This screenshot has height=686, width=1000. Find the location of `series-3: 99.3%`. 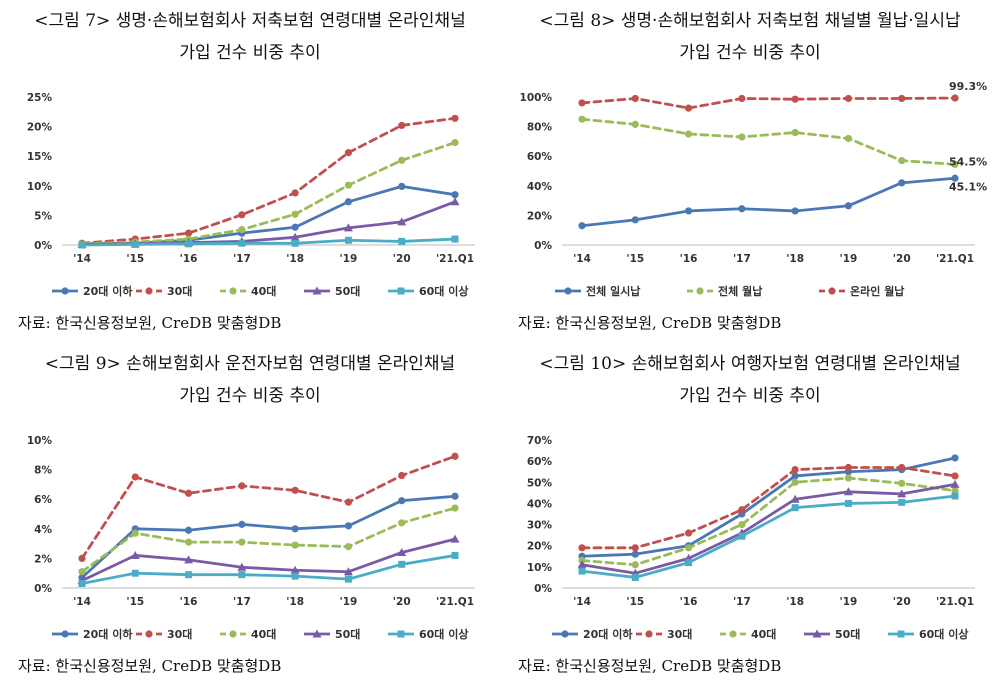

series-3: 99.3% is located at coordinates (782, 96).